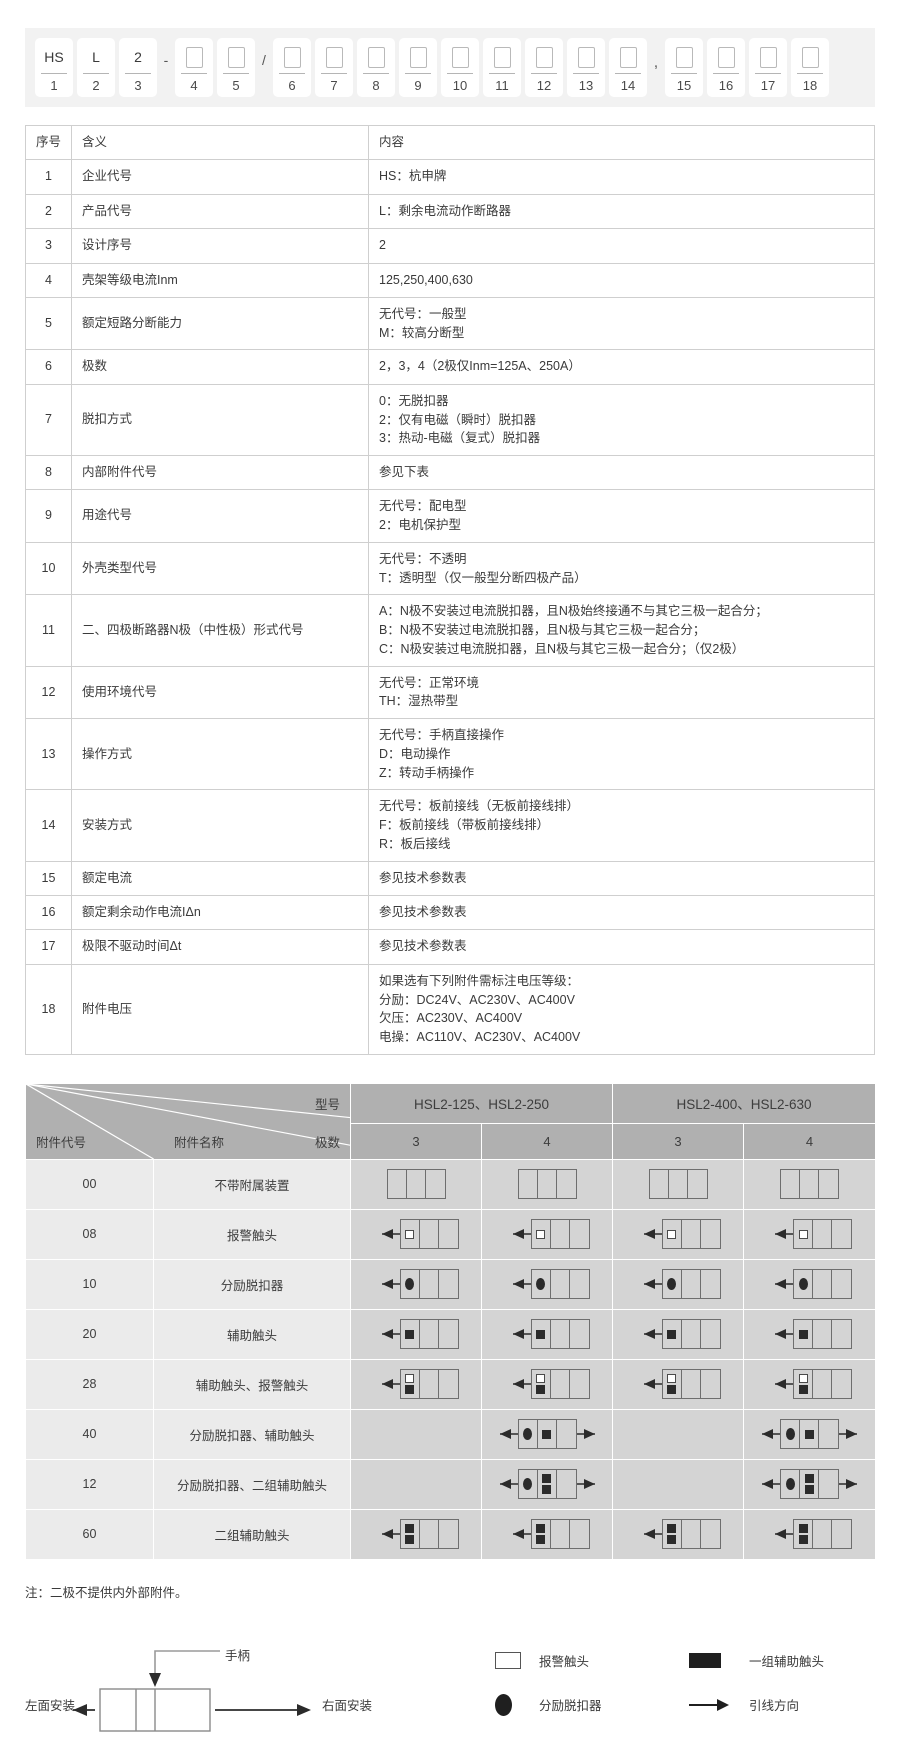 The width and height of the screenshot is (900, 1742). What do you see at coordinates (418, 67) in the screenshot?
I see `code-item-9: 9` at bounding box center [418, 67].